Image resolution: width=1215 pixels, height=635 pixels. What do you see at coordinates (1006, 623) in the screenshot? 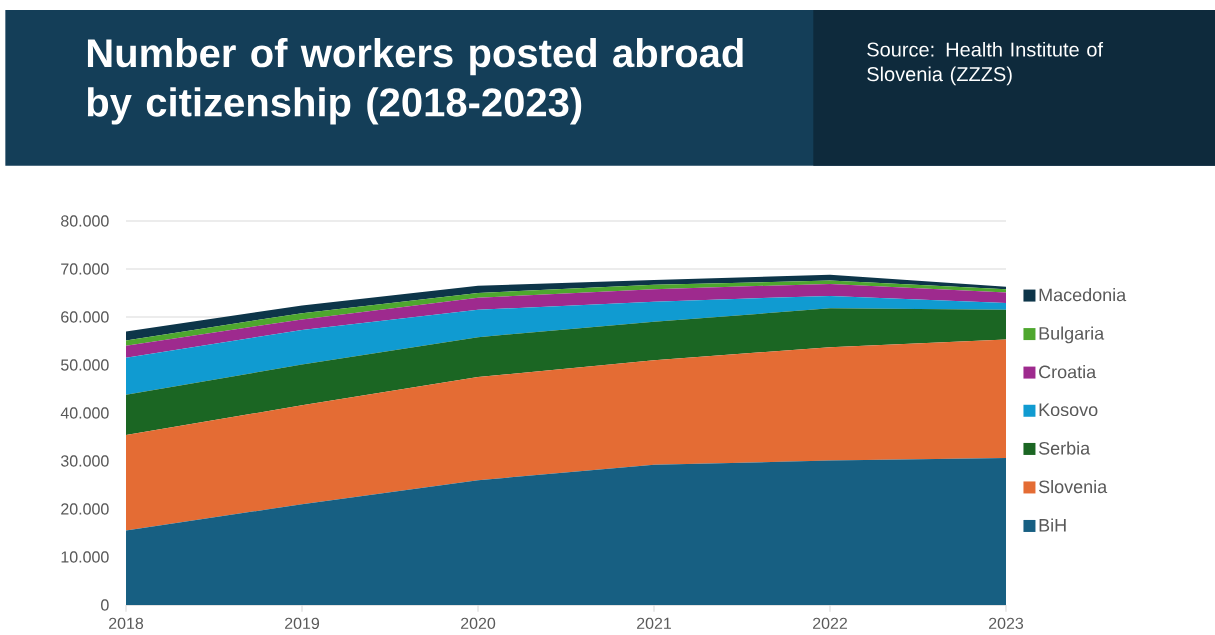
I see `x-tick-label: 2023` at bounding box center [1006, 623].